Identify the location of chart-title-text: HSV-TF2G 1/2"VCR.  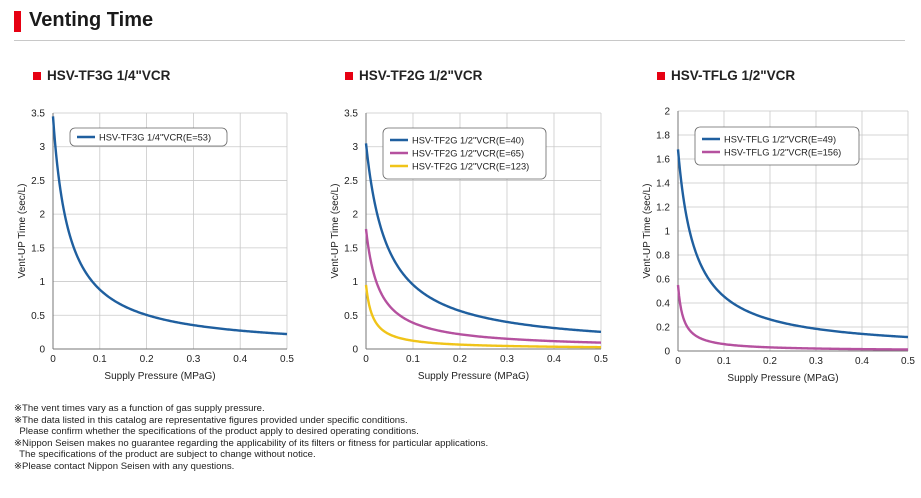
(421, 75).